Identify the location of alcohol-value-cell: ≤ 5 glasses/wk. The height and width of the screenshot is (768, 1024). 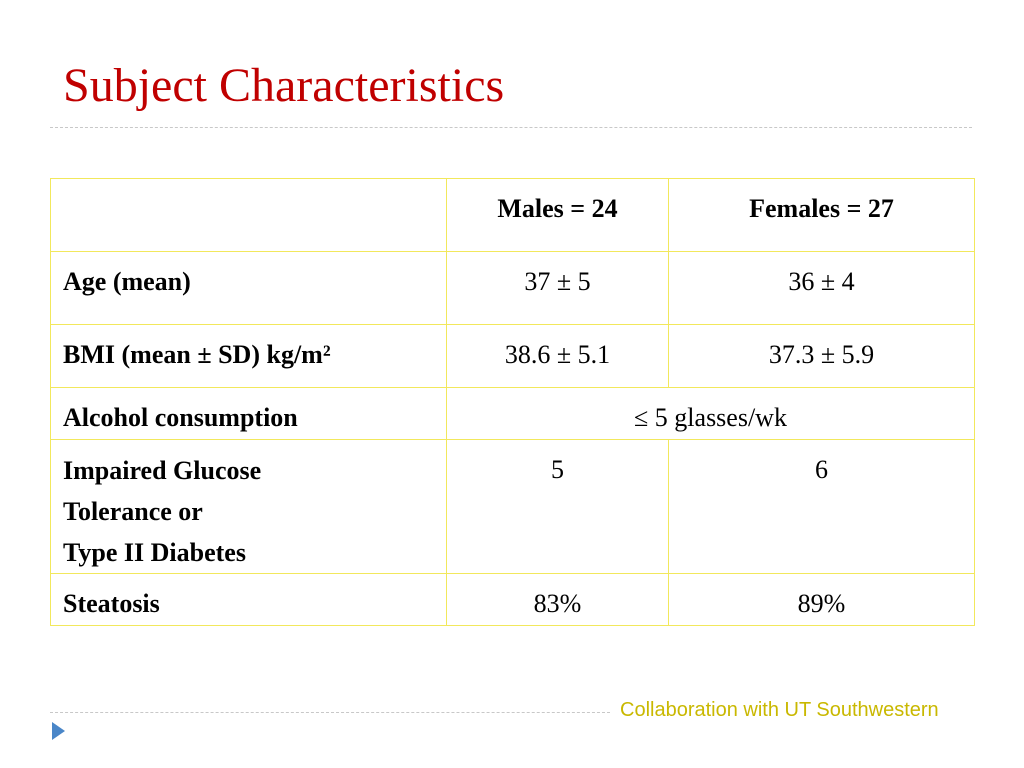
(710, 413).